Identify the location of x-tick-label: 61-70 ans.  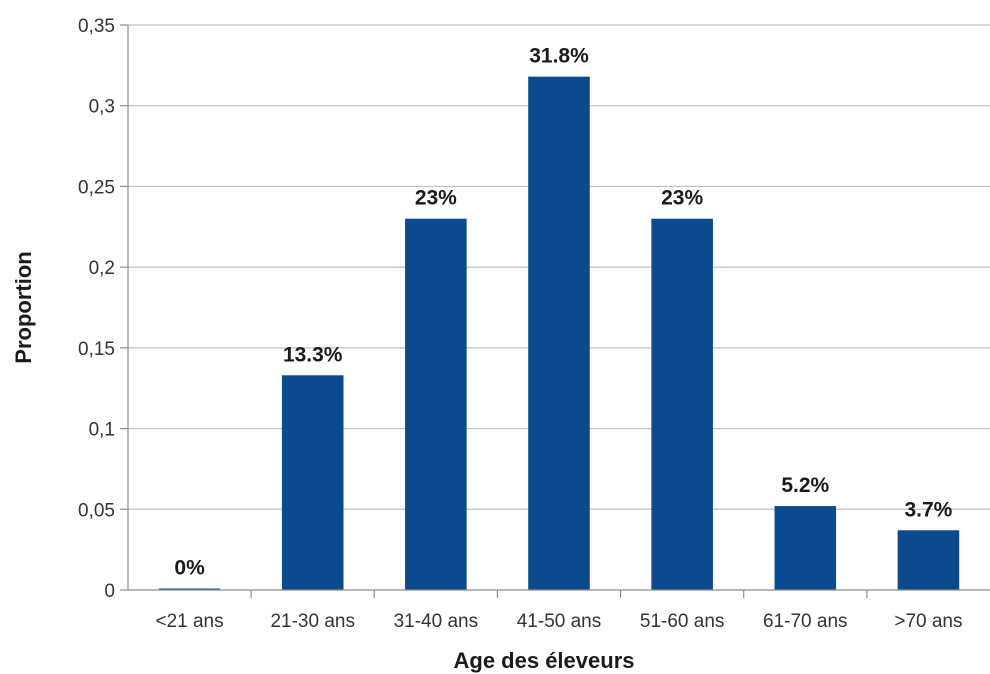
(805, 621).